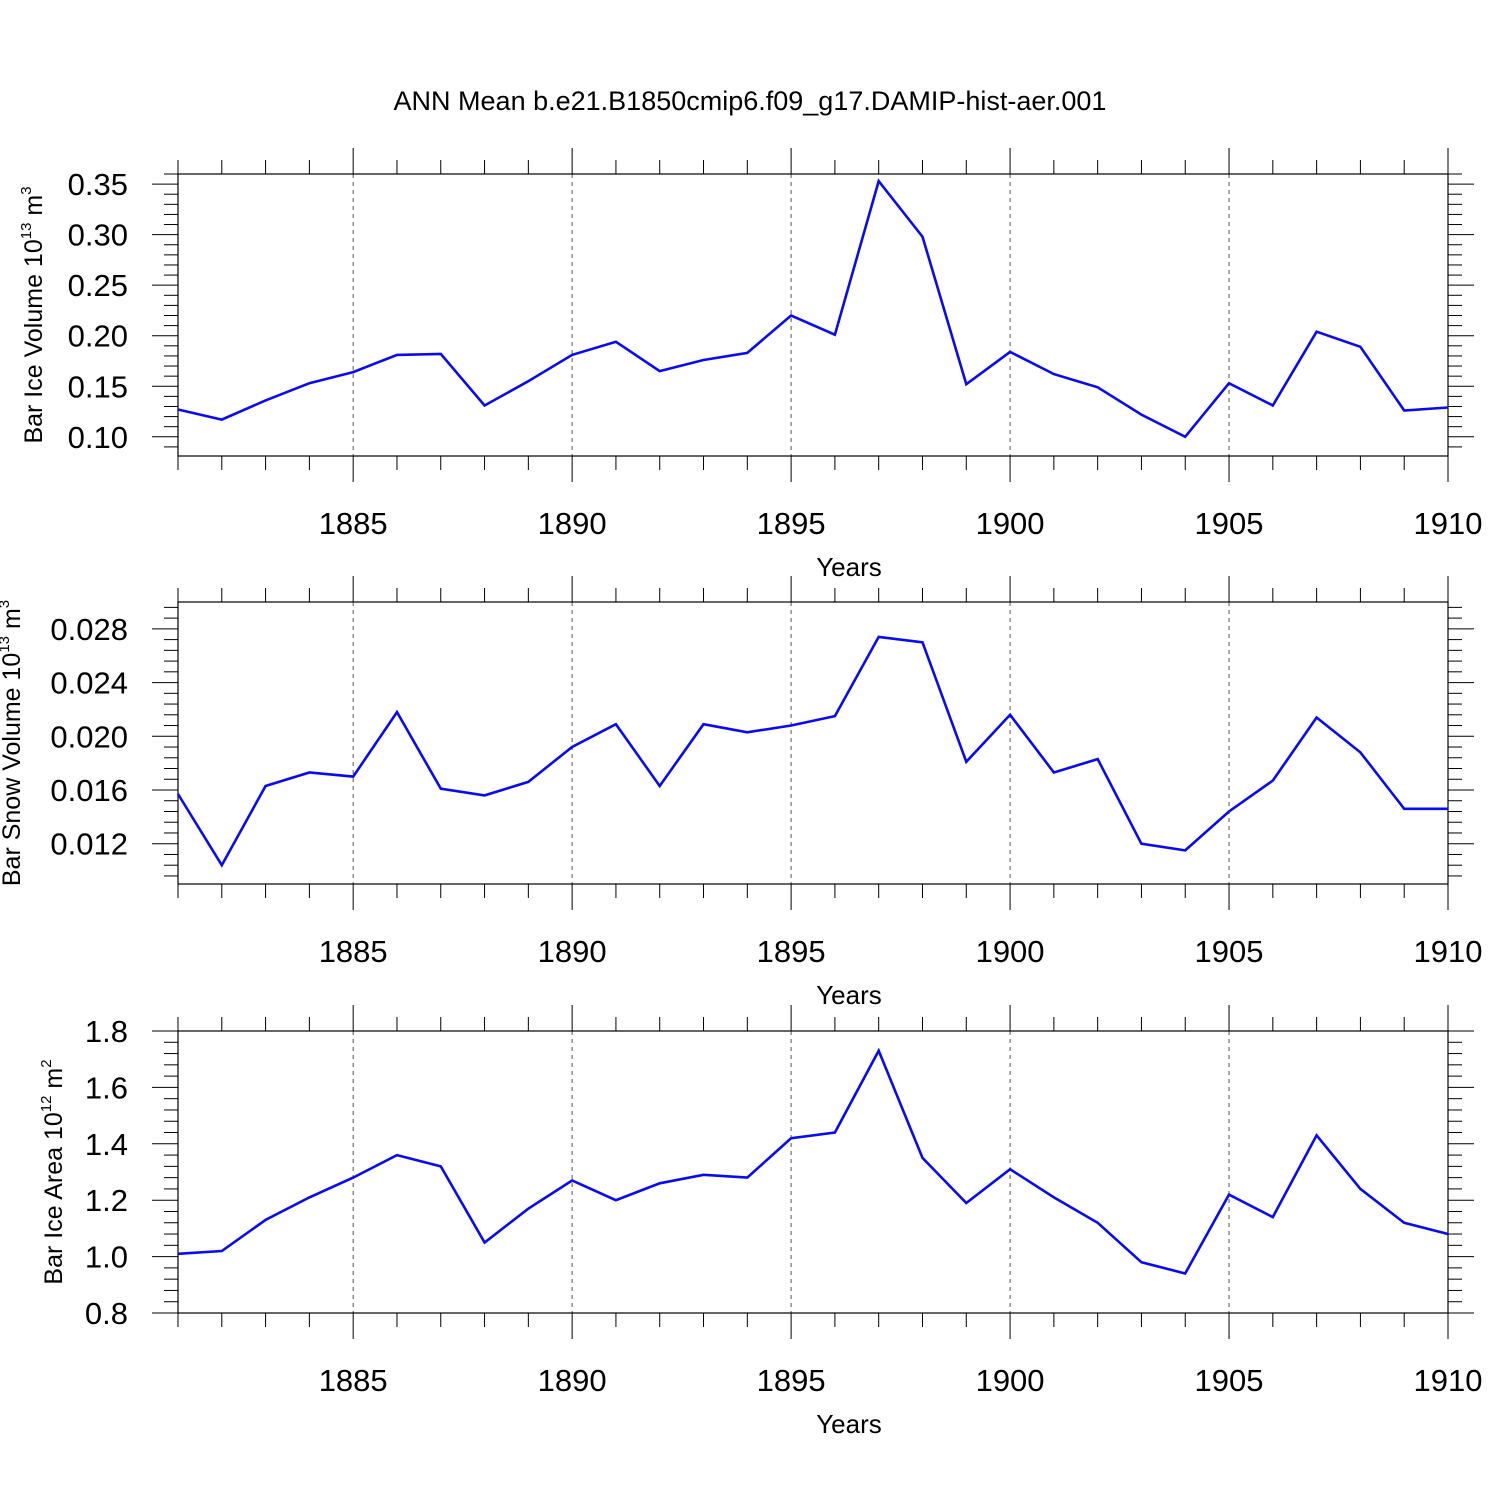 The width and height of the screenshot is (1500, 1500). What do you see at coordinates (98, 235) in the screenshot?
I see `y-tick-label: 0.30` at bounding box center [98, 235].